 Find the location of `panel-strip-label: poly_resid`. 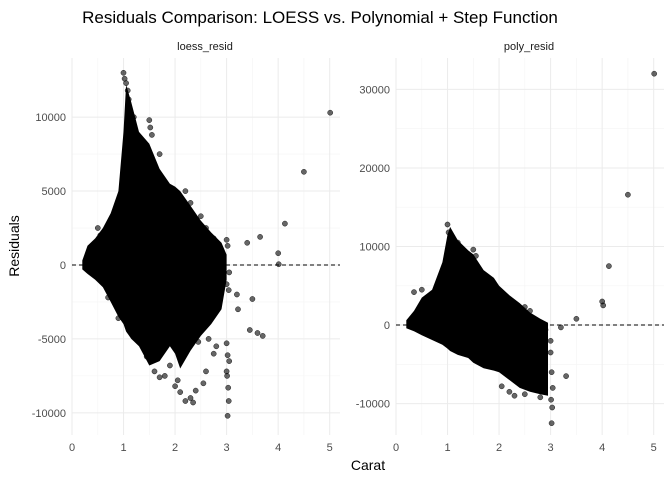

panel-strip-label: poly_resid is located at coordinates (529, 47).